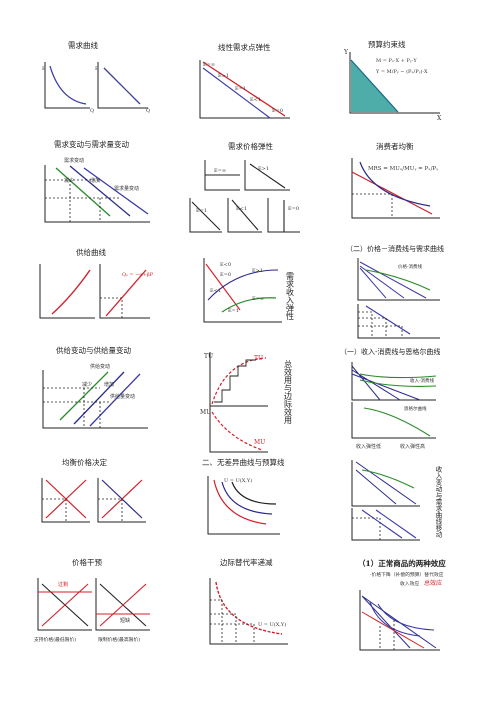 The height and width of the screenshot is (702, 496). What do you see at coordinates (119, 639) in the screenshot?
I see `svg-text: 限制价格(最高限价)` at bounding box center [119, 639].